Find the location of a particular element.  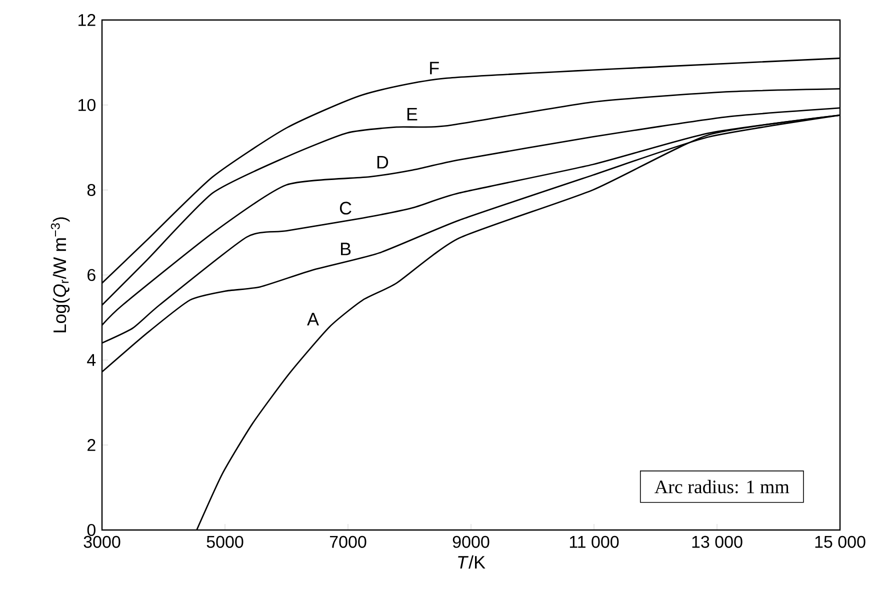

x-axis-title: T/K is located at coordinates (472, 562).